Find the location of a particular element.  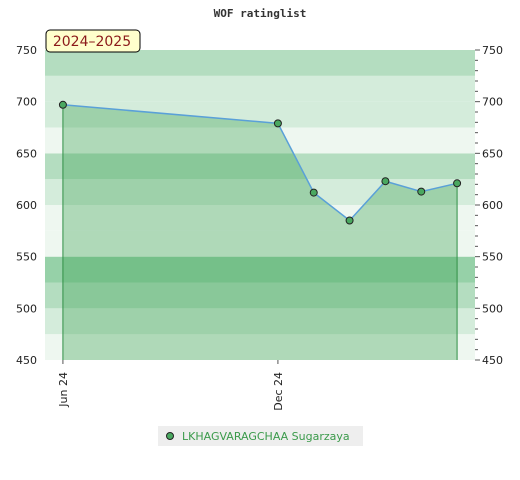

season-label: 2024–2025 is located at coordinates (92, 42).